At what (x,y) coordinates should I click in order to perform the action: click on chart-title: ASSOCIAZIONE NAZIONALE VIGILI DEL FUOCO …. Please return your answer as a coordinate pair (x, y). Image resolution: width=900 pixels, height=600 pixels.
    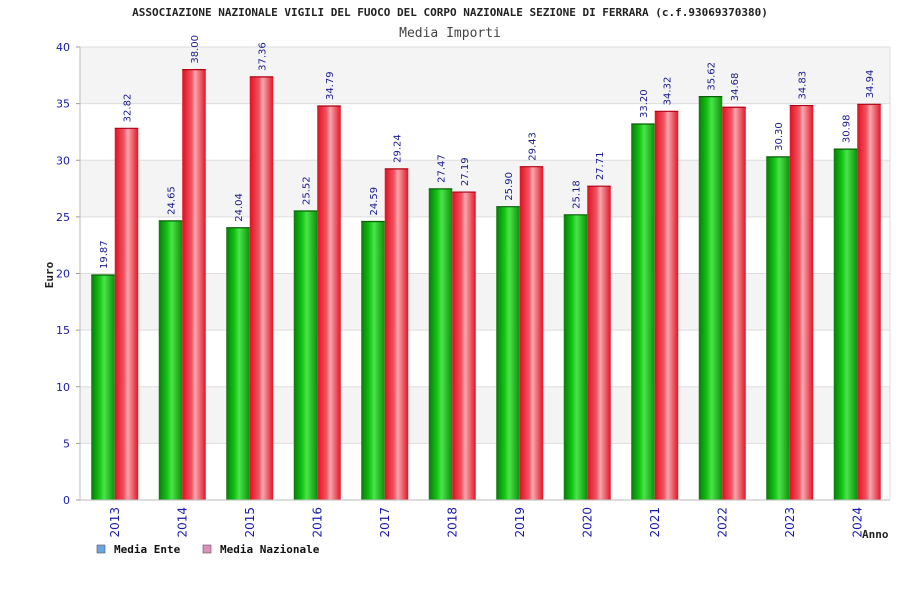
    Looking at the image, I should click on (450, 12).